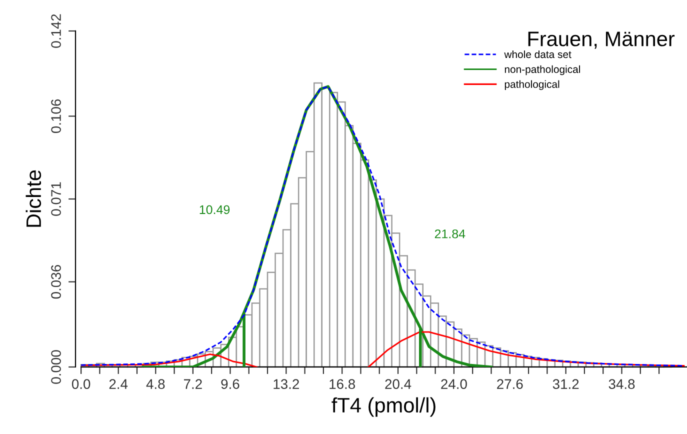  I want to click on legend-label: non-pathological, so click(542, 70).